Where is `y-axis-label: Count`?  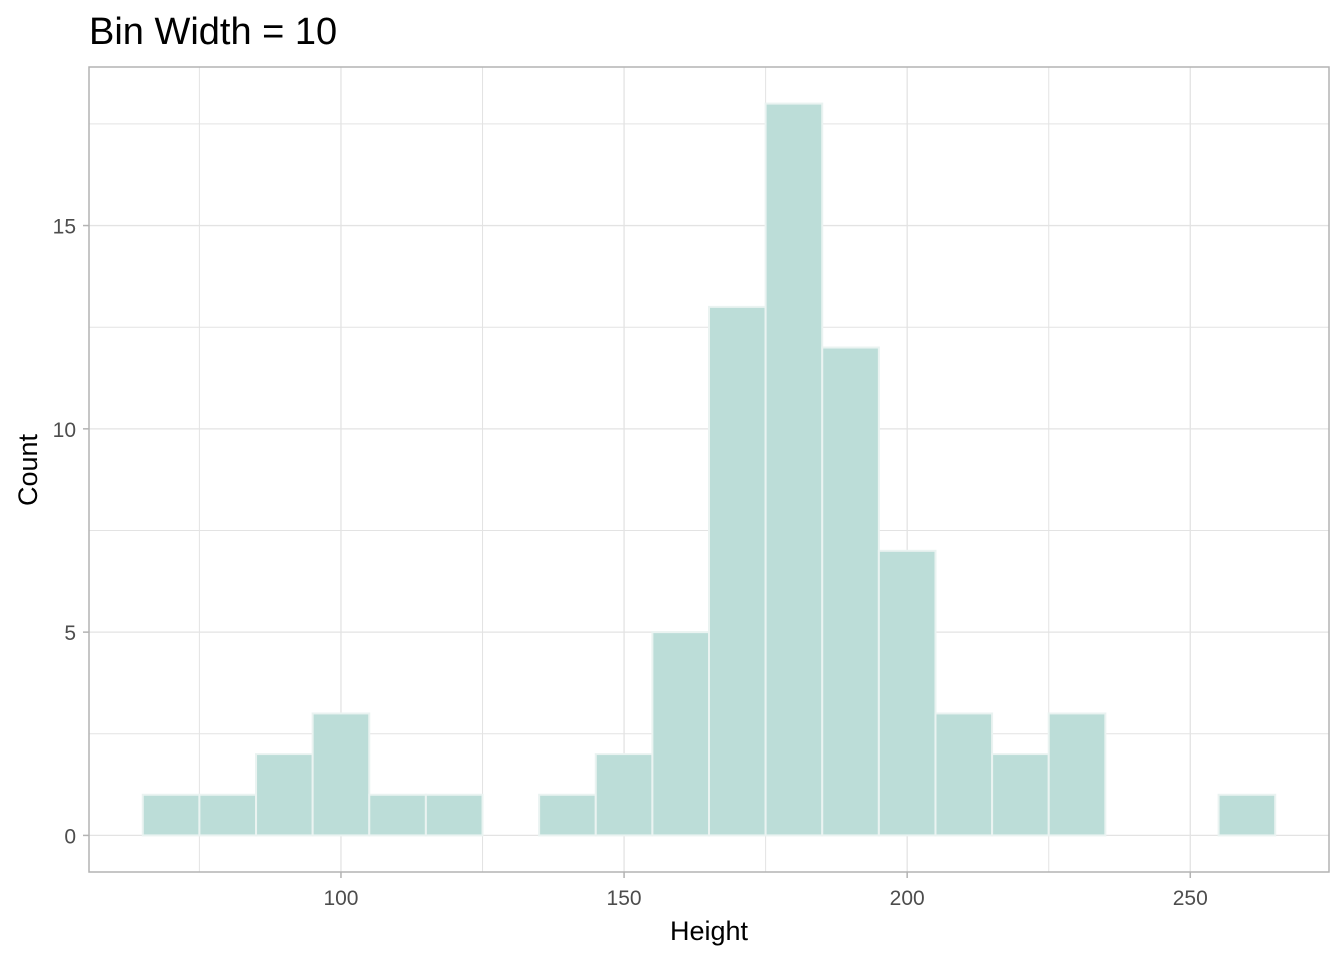
y-axis-label: Count is located at coordinates (28, 469).